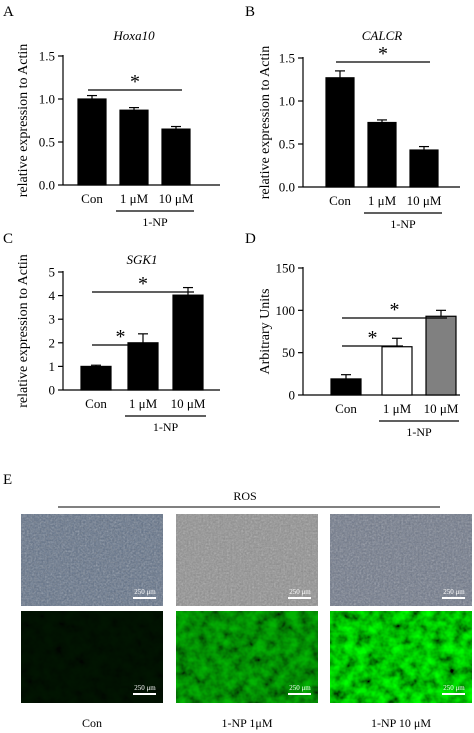 The height and width of the screenshot is (733, 474). I want to click on y-tick-label: 3, so click(52, 319).